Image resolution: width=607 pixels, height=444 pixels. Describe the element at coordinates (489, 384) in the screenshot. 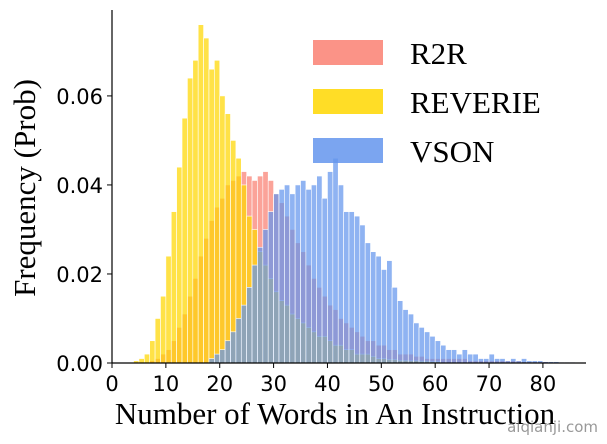

I see `x-tick-label: 70` at that location.